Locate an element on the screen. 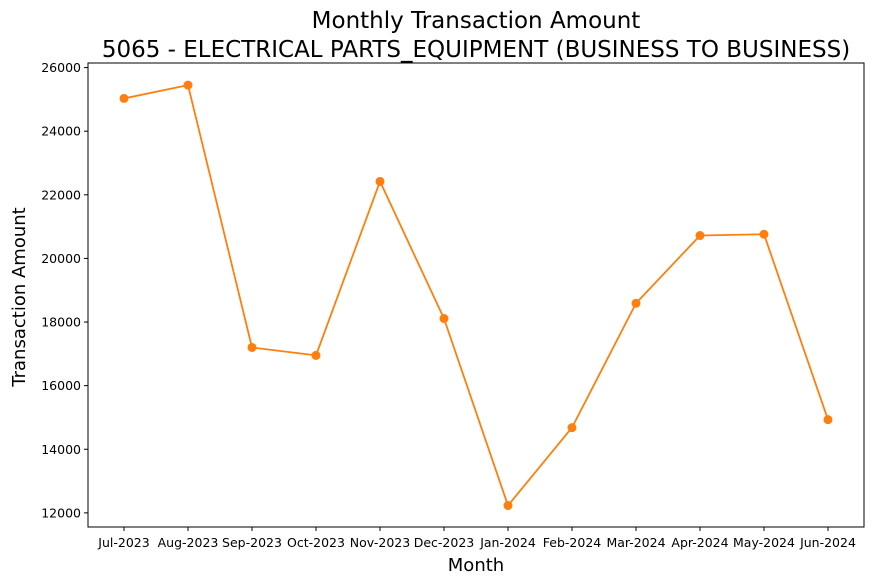 The image size is (893, 585). x-tick-label: Apr-2024 is located at coordinates (699, 542).